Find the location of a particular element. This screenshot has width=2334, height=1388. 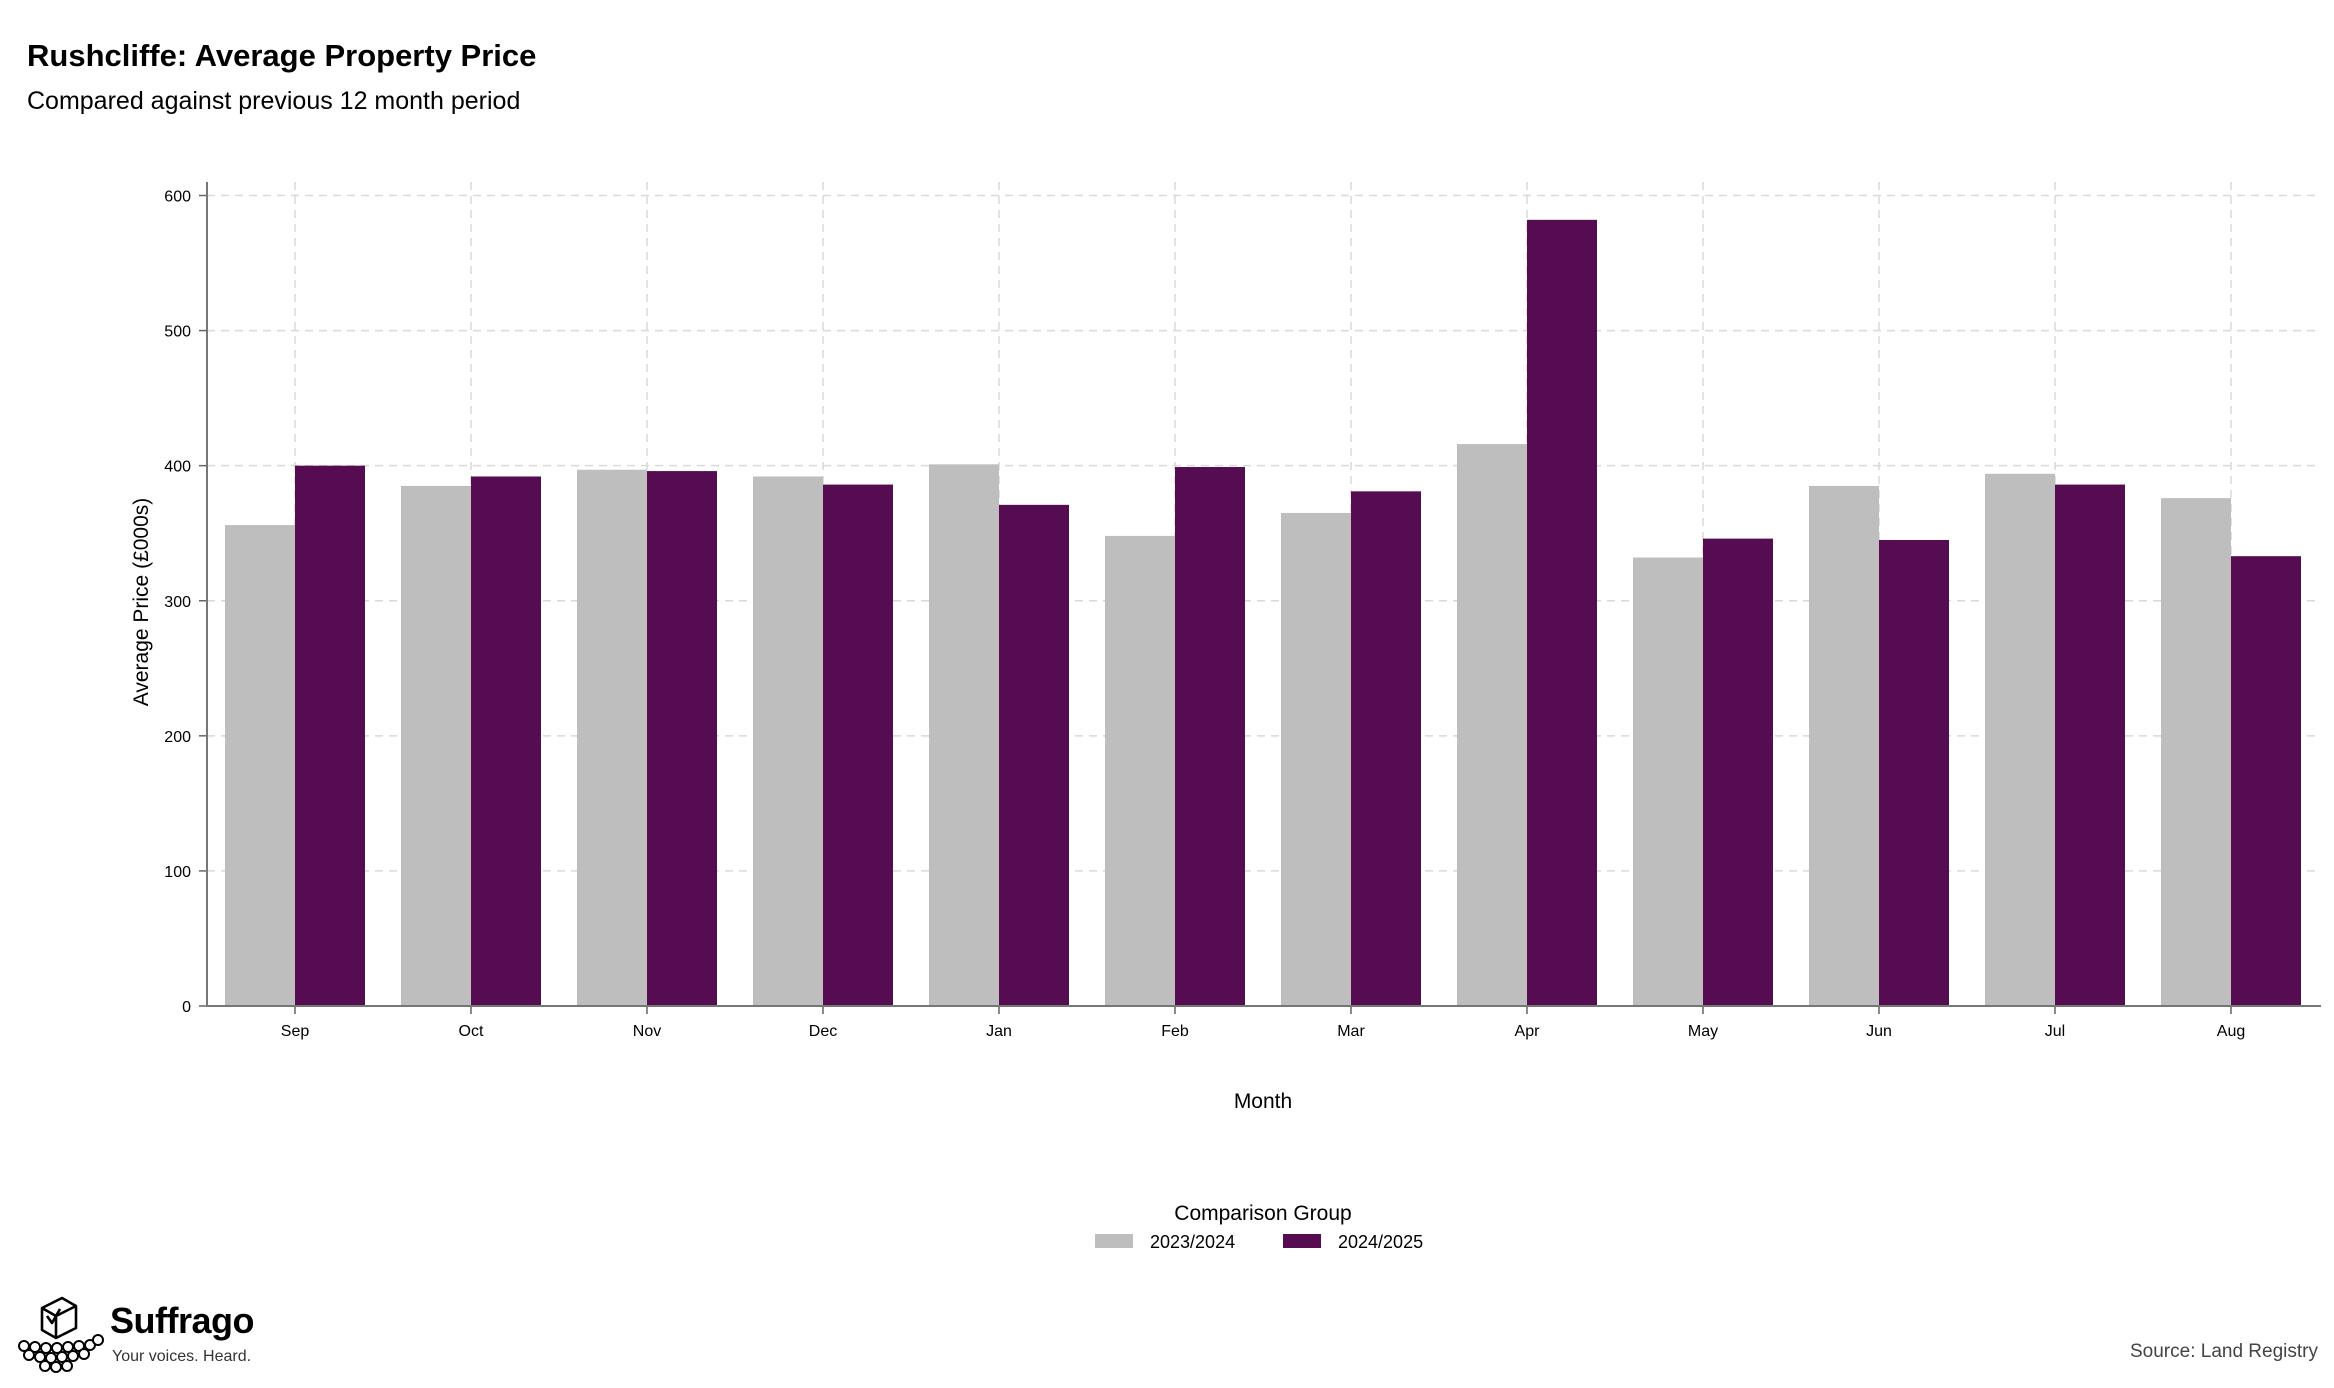

y-tick-label: 300 is located at coordinates (177, 602).